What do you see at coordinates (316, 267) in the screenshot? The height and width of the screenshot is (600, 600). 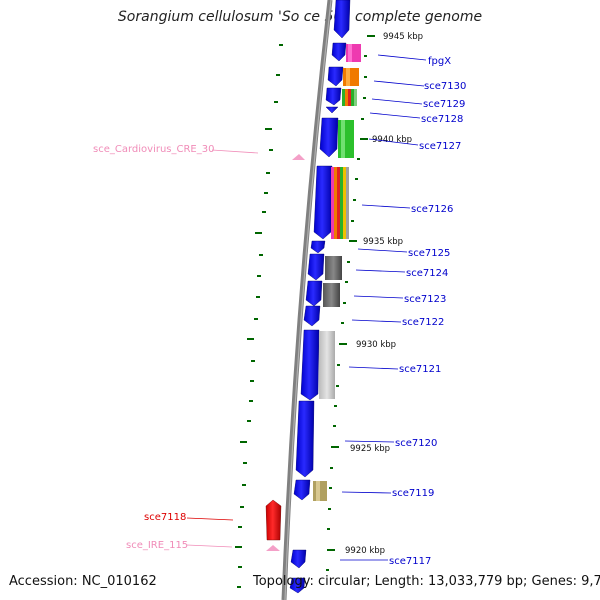 I see `gene-arrow-sce7124` at bounding box center [316, 267].